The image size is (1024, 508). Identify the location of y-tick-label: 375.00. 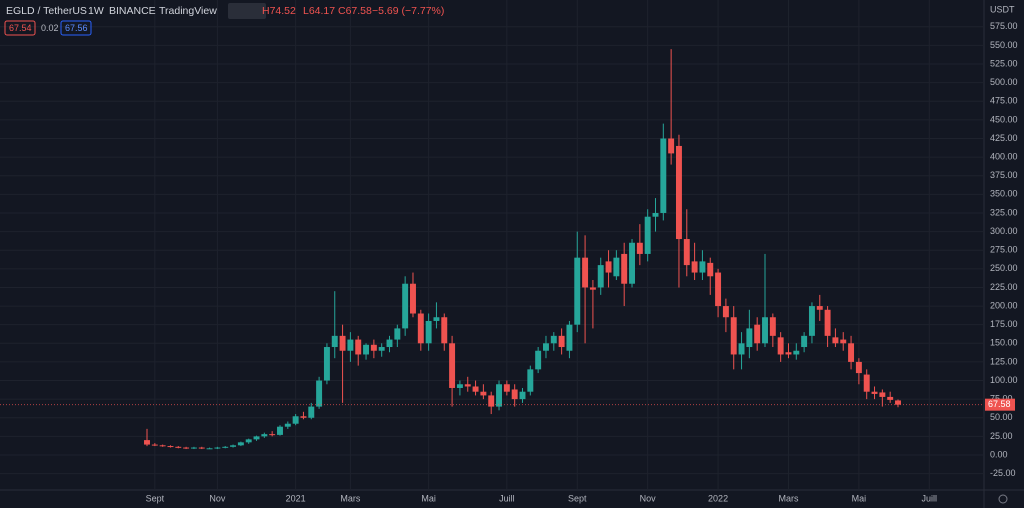
(1004, 175).